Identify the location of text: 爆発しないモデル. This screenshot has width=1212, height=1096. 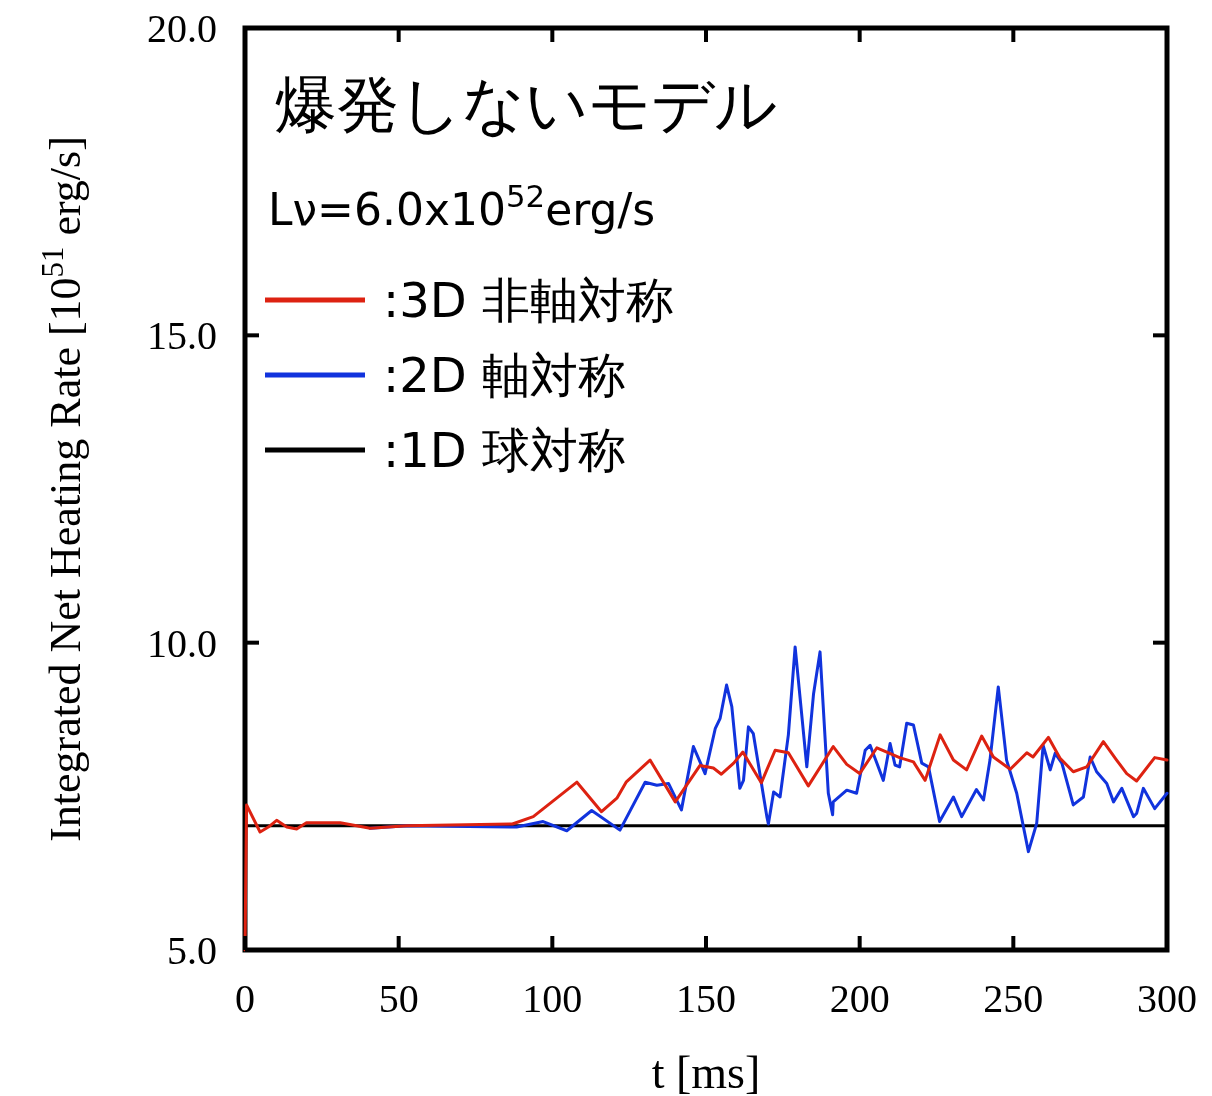
(526, 104).